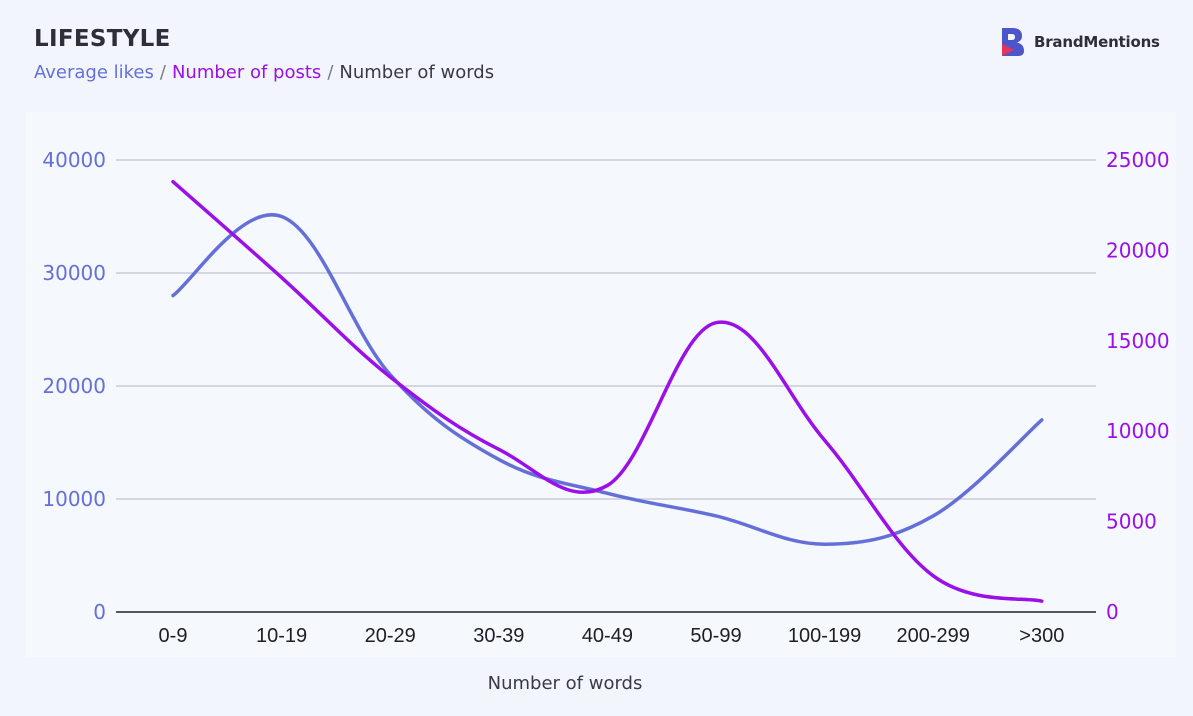  Describe the element at coordinates (74, 499) in the screenshot. I see `y-left-tick-label: 10000` at that location.